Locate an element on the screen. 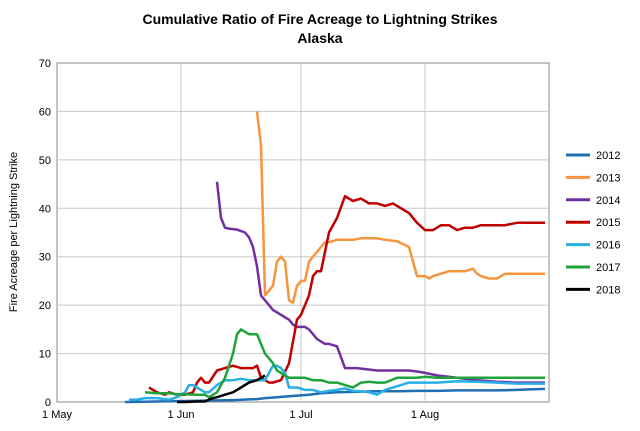  y-tick-label: 70 is located at coordinates (45, 64).